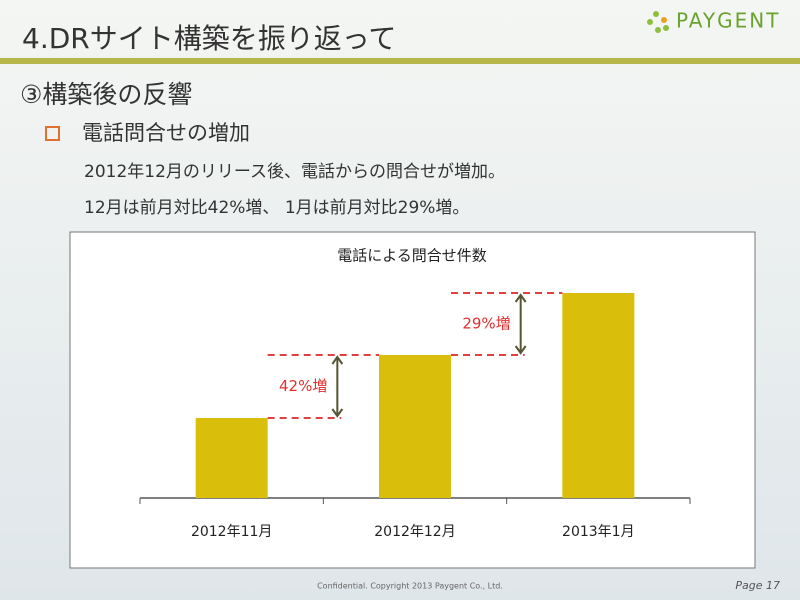 This screenshot has width=800, height=604. What do you see at coordinates (276, 208) in the screenshot?
I see `body-line: 12月は前月対比42%増、 1月は前月対比29%増。` at bounding box center [276, 208].